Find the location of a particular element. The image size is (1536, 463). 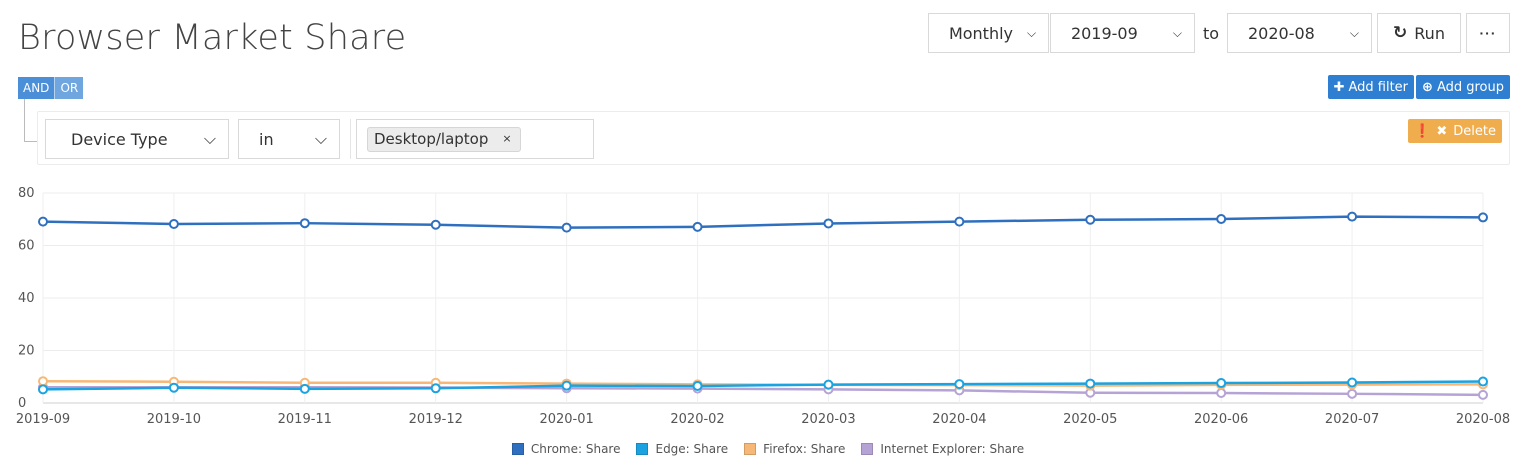

y-tick-label: 80 is located at coordinates (26, 193).